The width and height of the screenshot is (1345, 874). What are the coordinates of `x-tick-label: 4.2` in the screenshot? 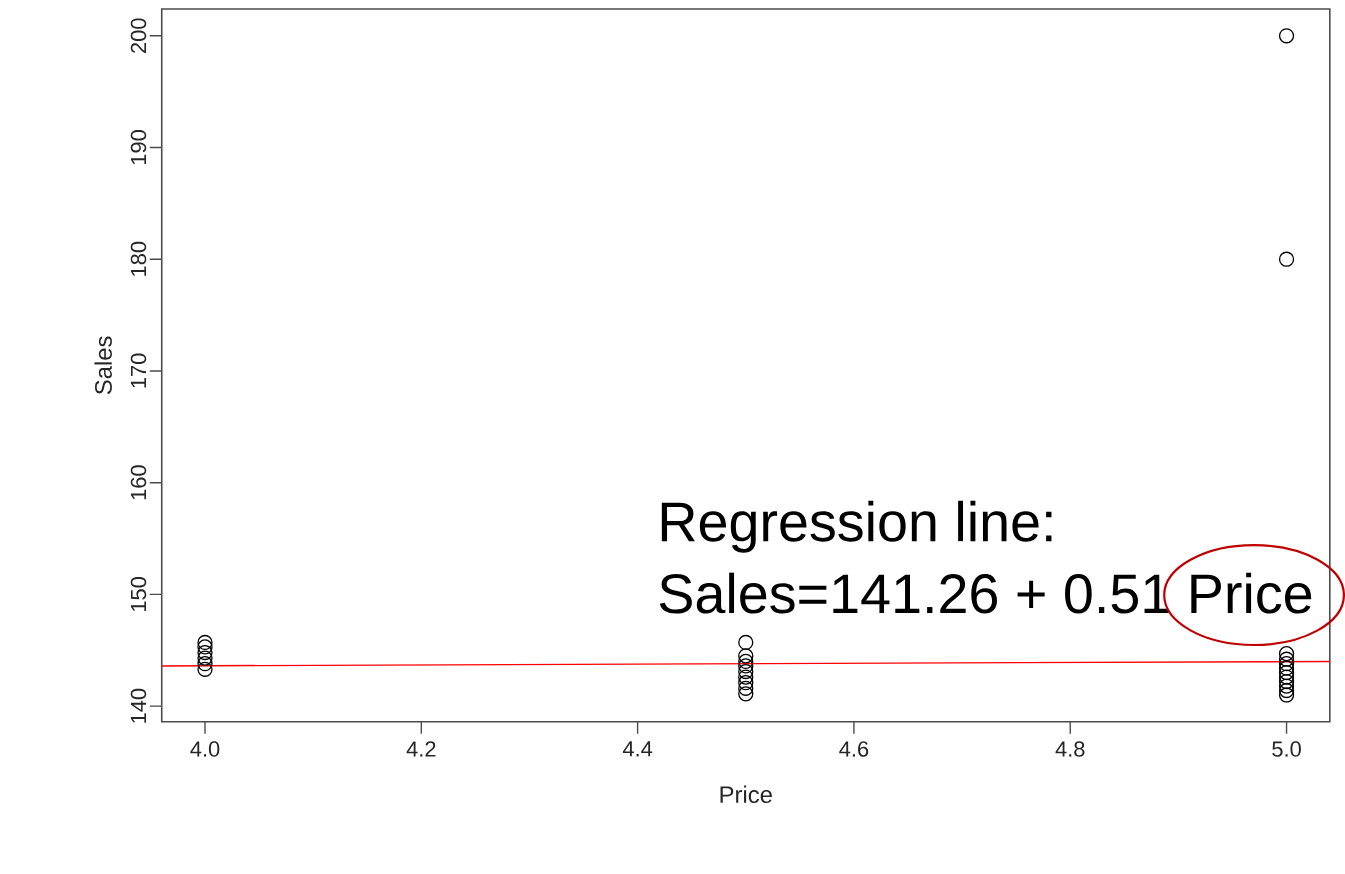 It's located at (421, 749).